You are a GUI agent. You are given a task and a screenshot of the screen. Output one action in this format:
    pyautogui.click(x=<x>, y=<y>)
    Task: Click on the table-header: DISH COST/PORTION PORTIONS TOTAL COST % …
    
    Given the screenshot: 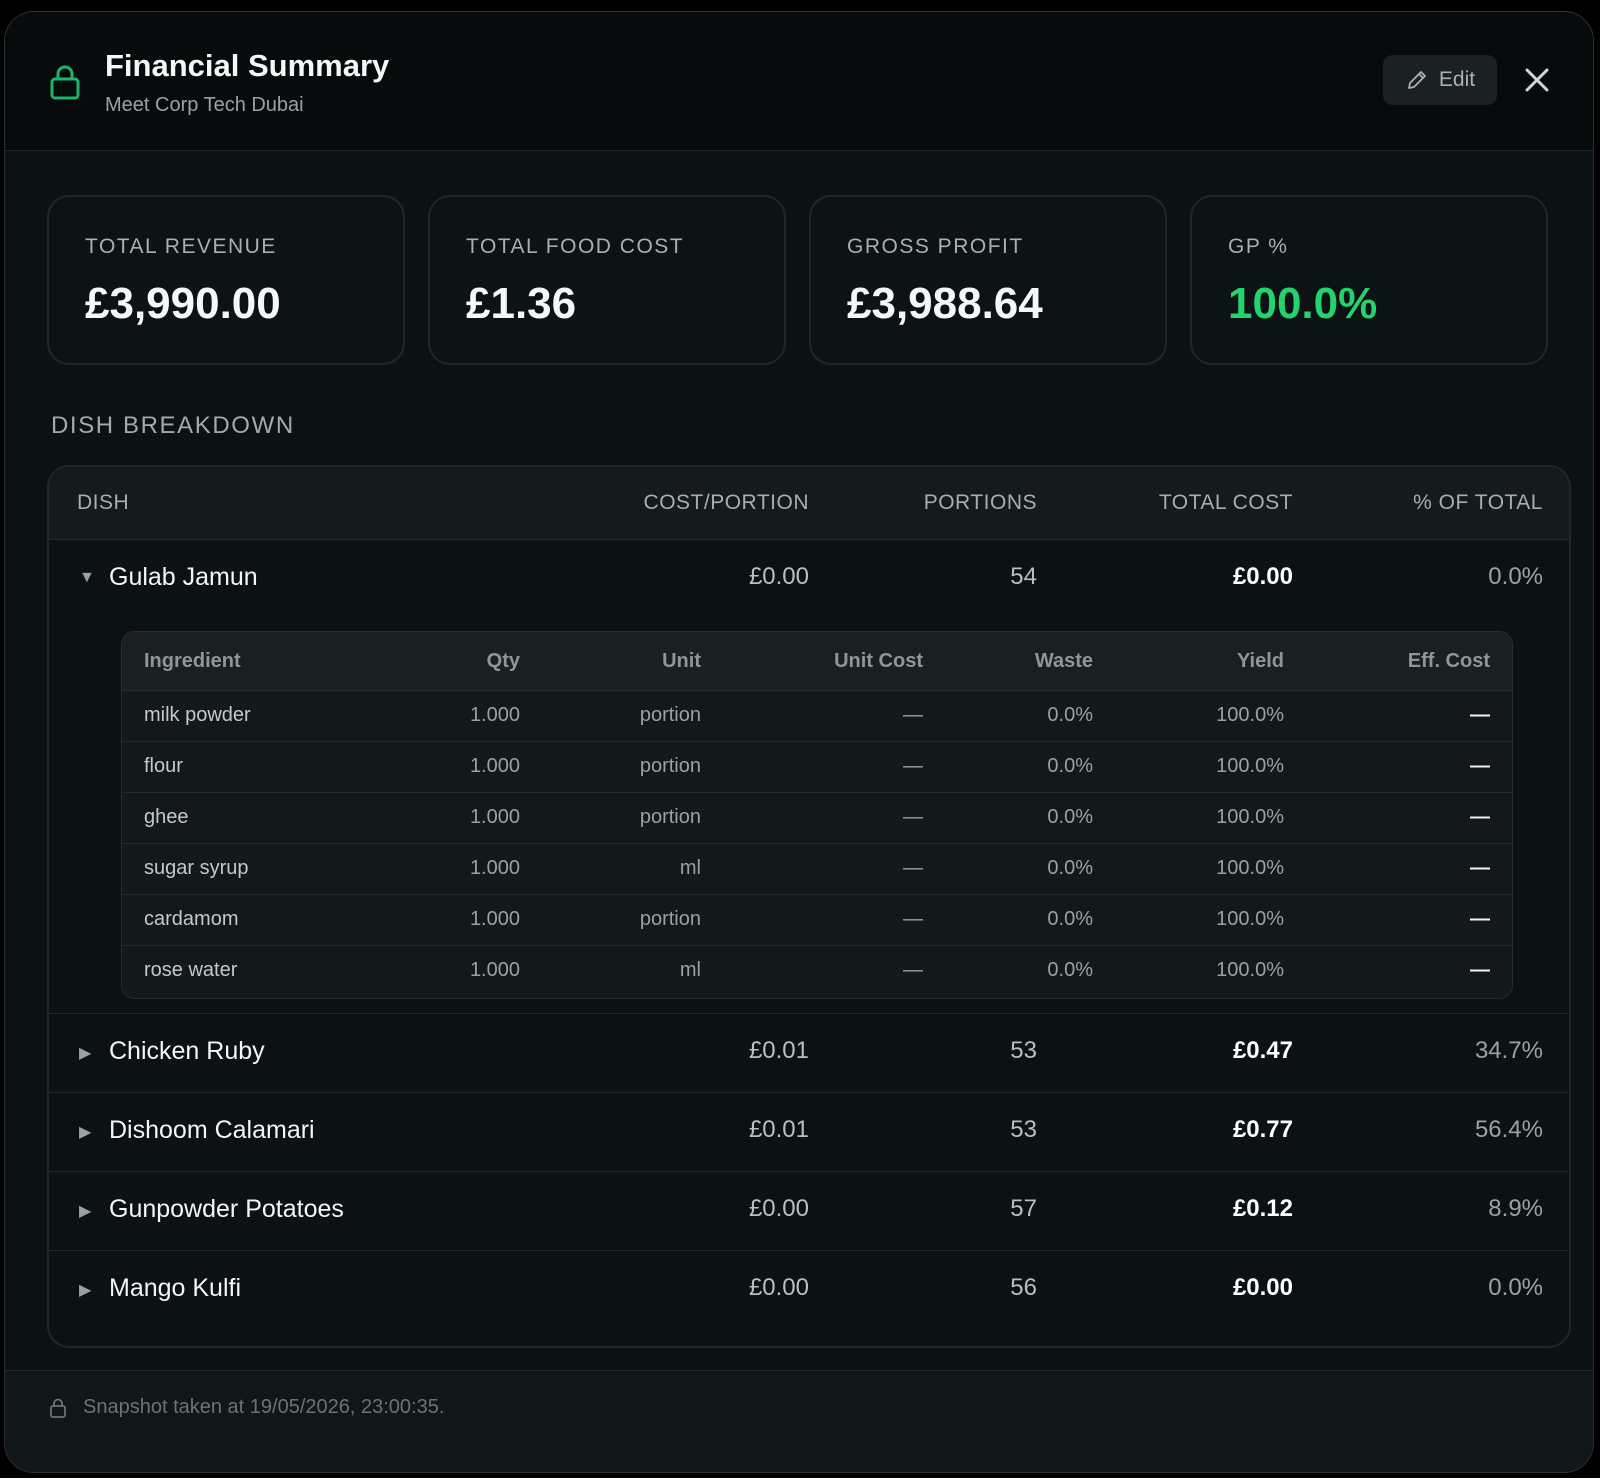 What is the action you would take?
    pyautogui.click(x=809, y=503)
    